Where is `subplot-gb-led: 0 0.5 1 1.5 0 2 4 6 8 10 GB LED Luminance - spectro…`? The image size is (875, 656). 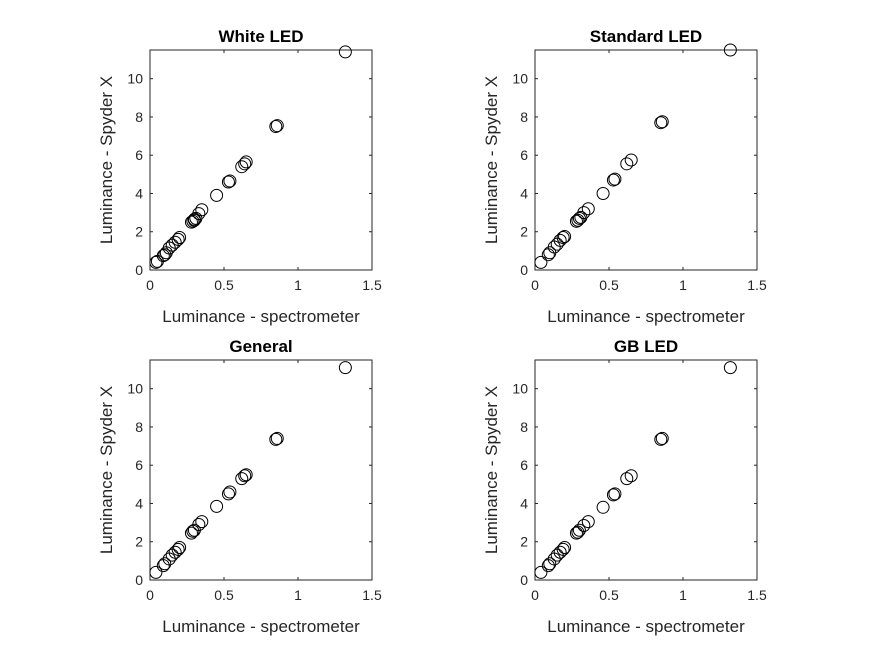 subplot-gb-led: 0 0.5 1 1.5 0 2 4 6 8 10 GB LED Luminance - spectro… is located at coordinates (624, 486).